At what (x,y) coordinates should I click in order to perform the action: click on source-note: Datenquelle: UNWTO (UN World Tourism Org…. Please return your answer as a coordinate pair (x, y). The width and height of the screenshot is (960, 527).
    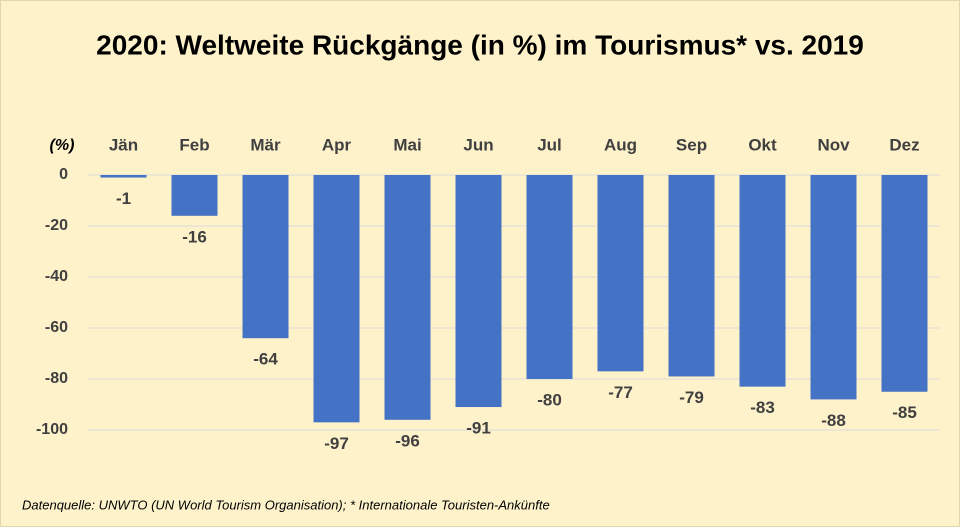
    Looking at the image, I should click on (286, 504).